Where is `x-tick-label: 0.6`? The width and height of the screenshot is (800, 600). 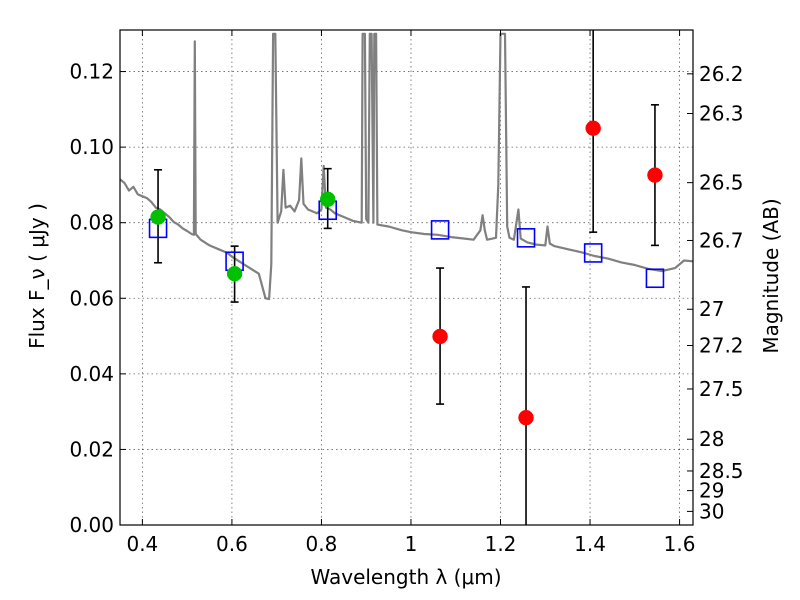 x-tick-label: 0.6 is located at coordinates (232, 544).